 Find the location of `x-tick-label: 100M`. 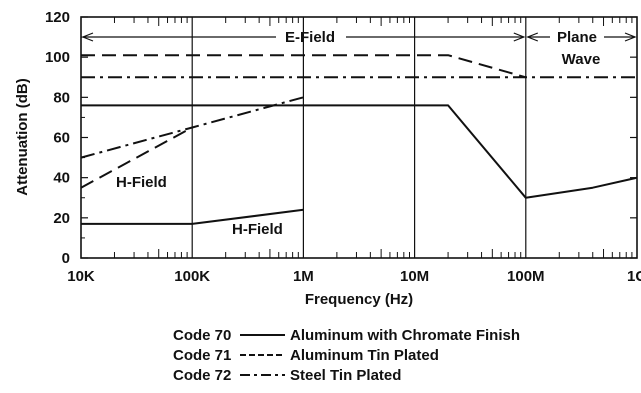

x-tick-label: 100M is located at coordinates (526, 276).